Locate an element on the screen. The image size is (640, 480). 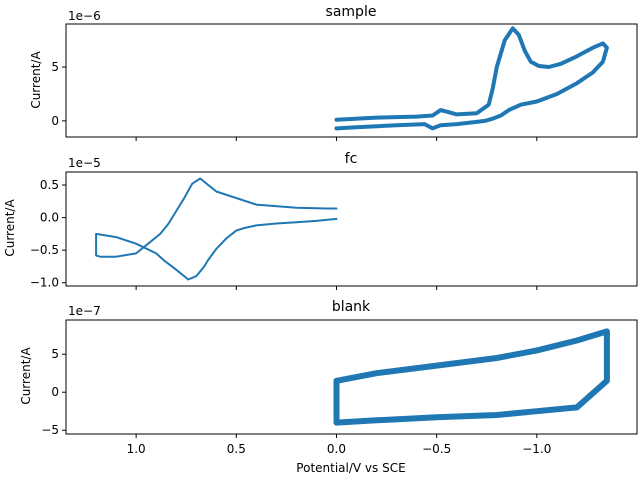
blank-xtick-label: −1.0 is located at coordinates (536, 449).